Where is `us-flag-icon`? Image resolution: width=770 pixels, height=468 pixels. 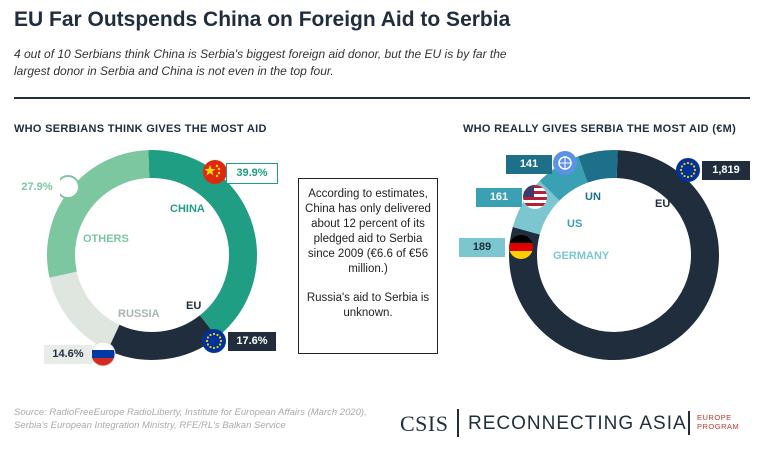 us-flag-icon is located at coordinates (535, 197).